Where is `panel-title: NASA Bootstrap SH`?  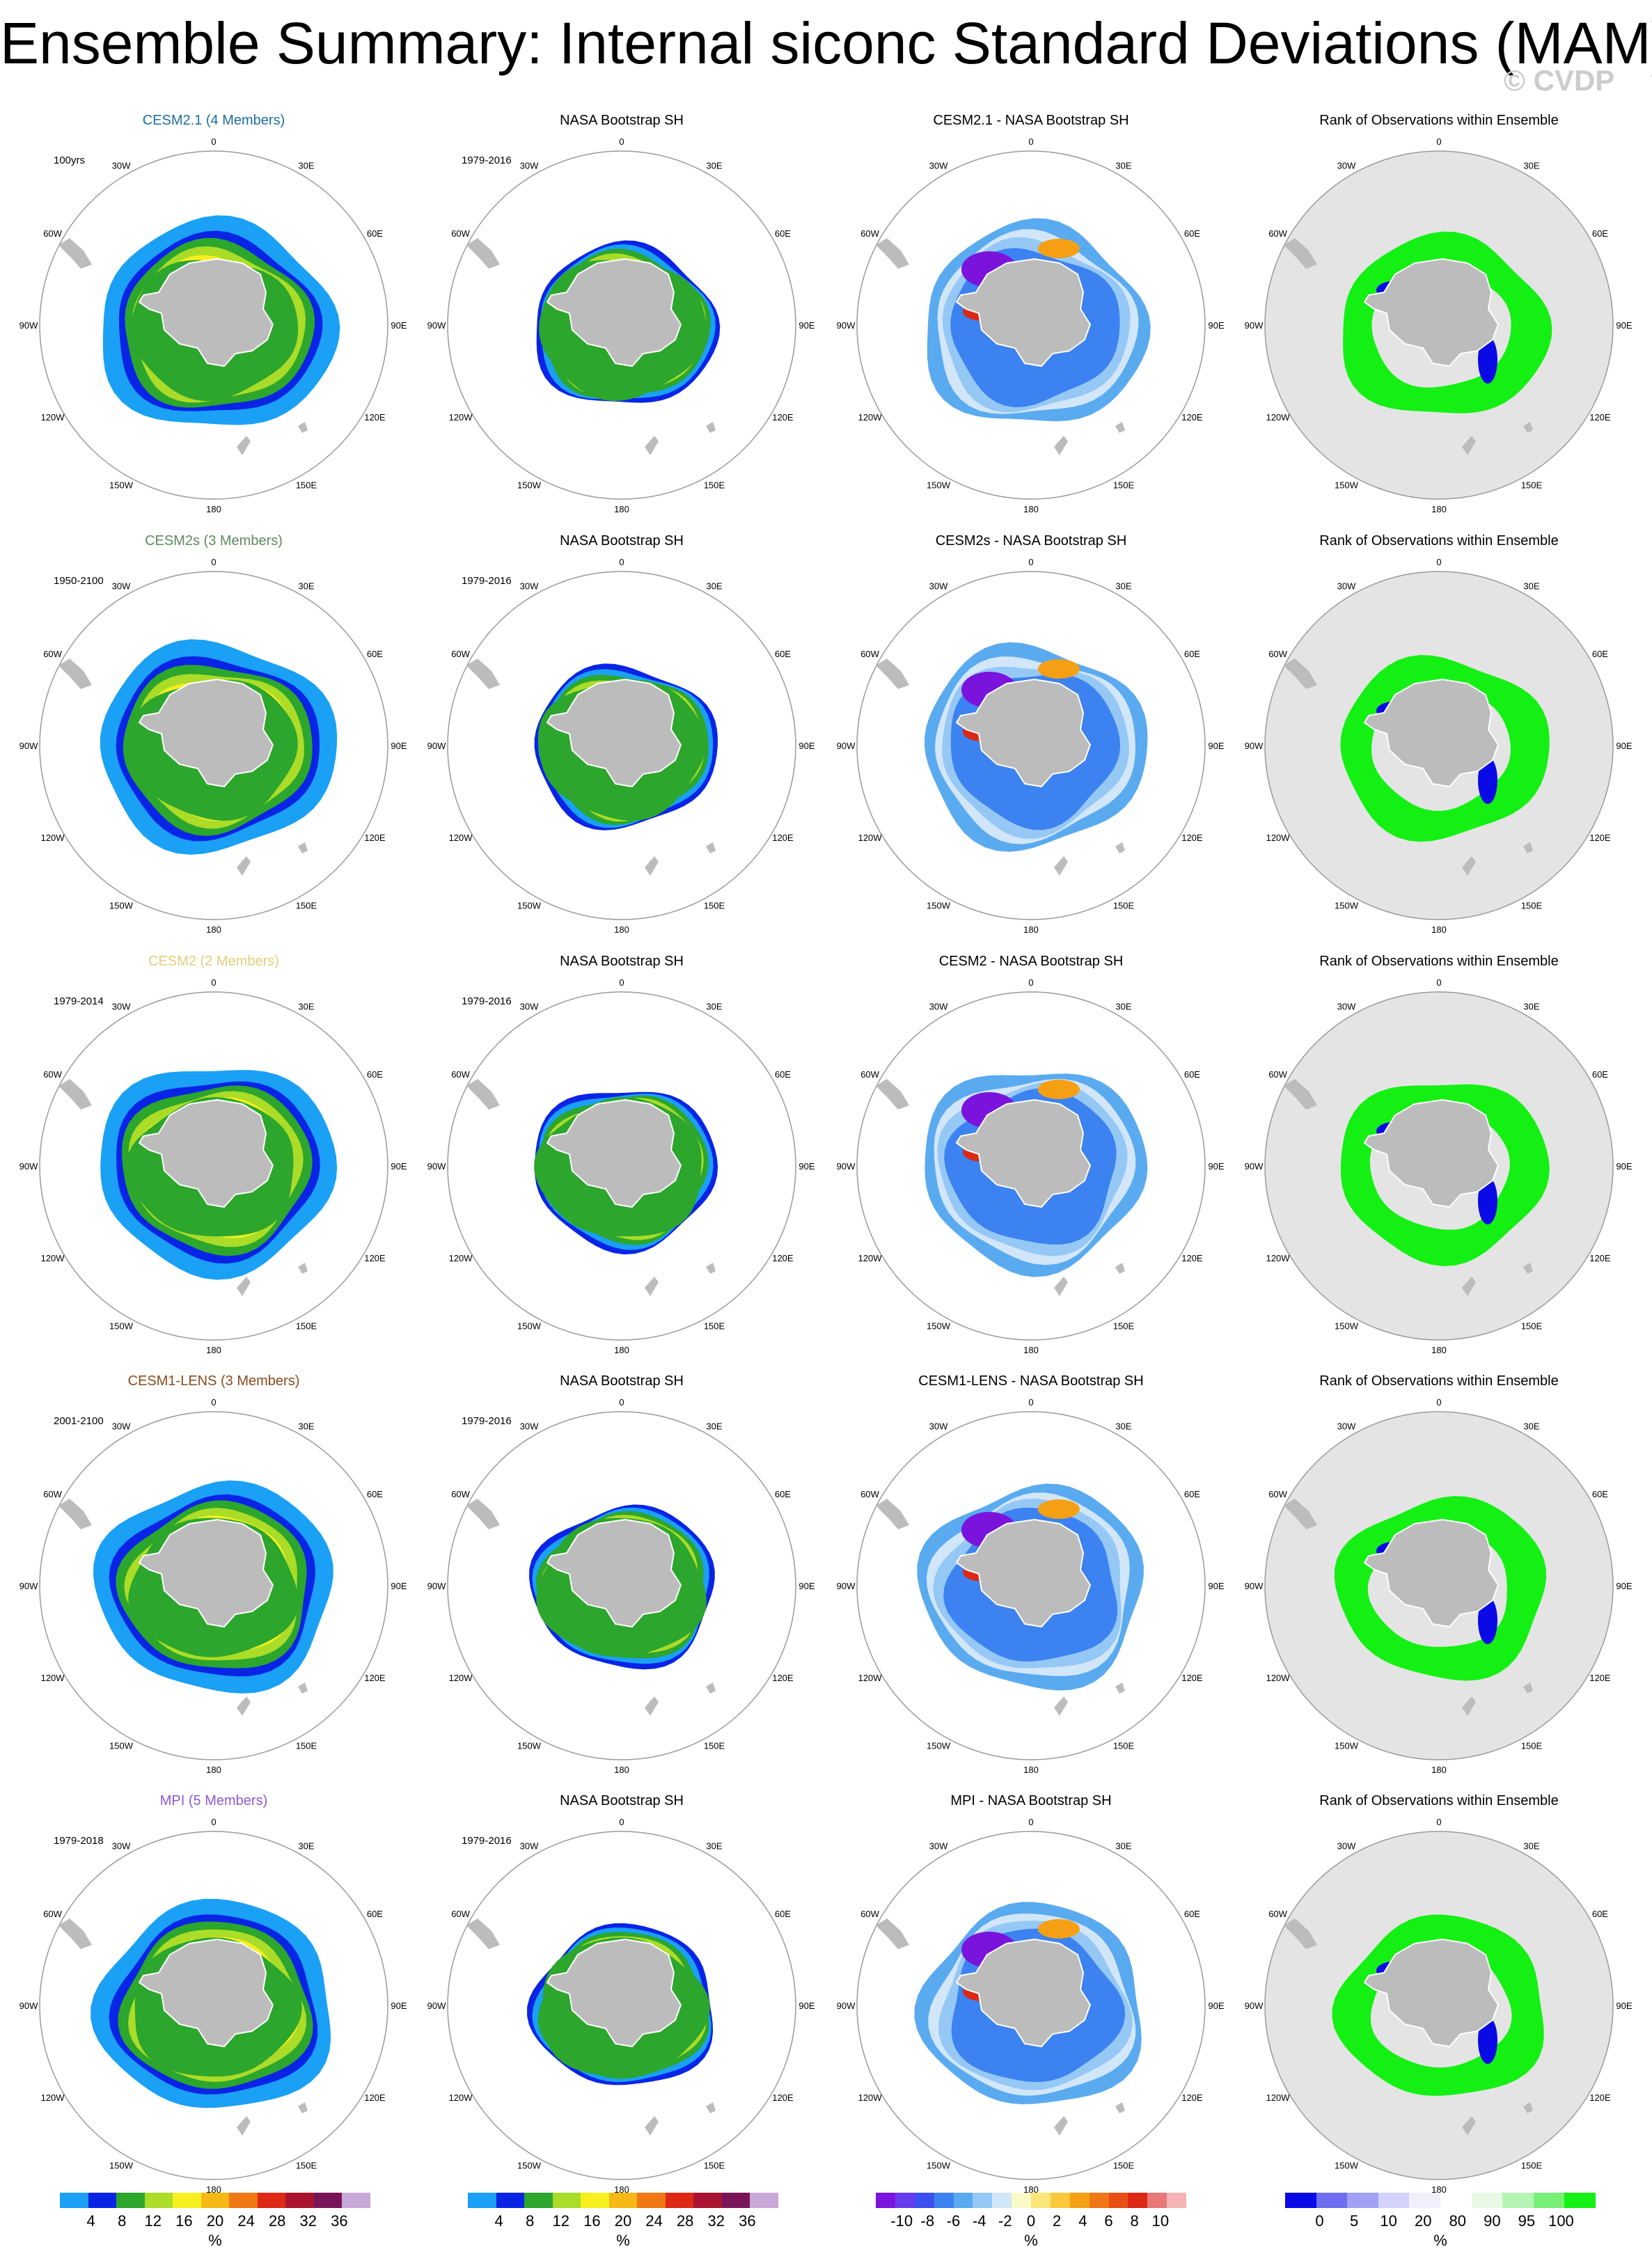 panel-title: NASA Bootstrap SH is located at coordinates (622, 962).